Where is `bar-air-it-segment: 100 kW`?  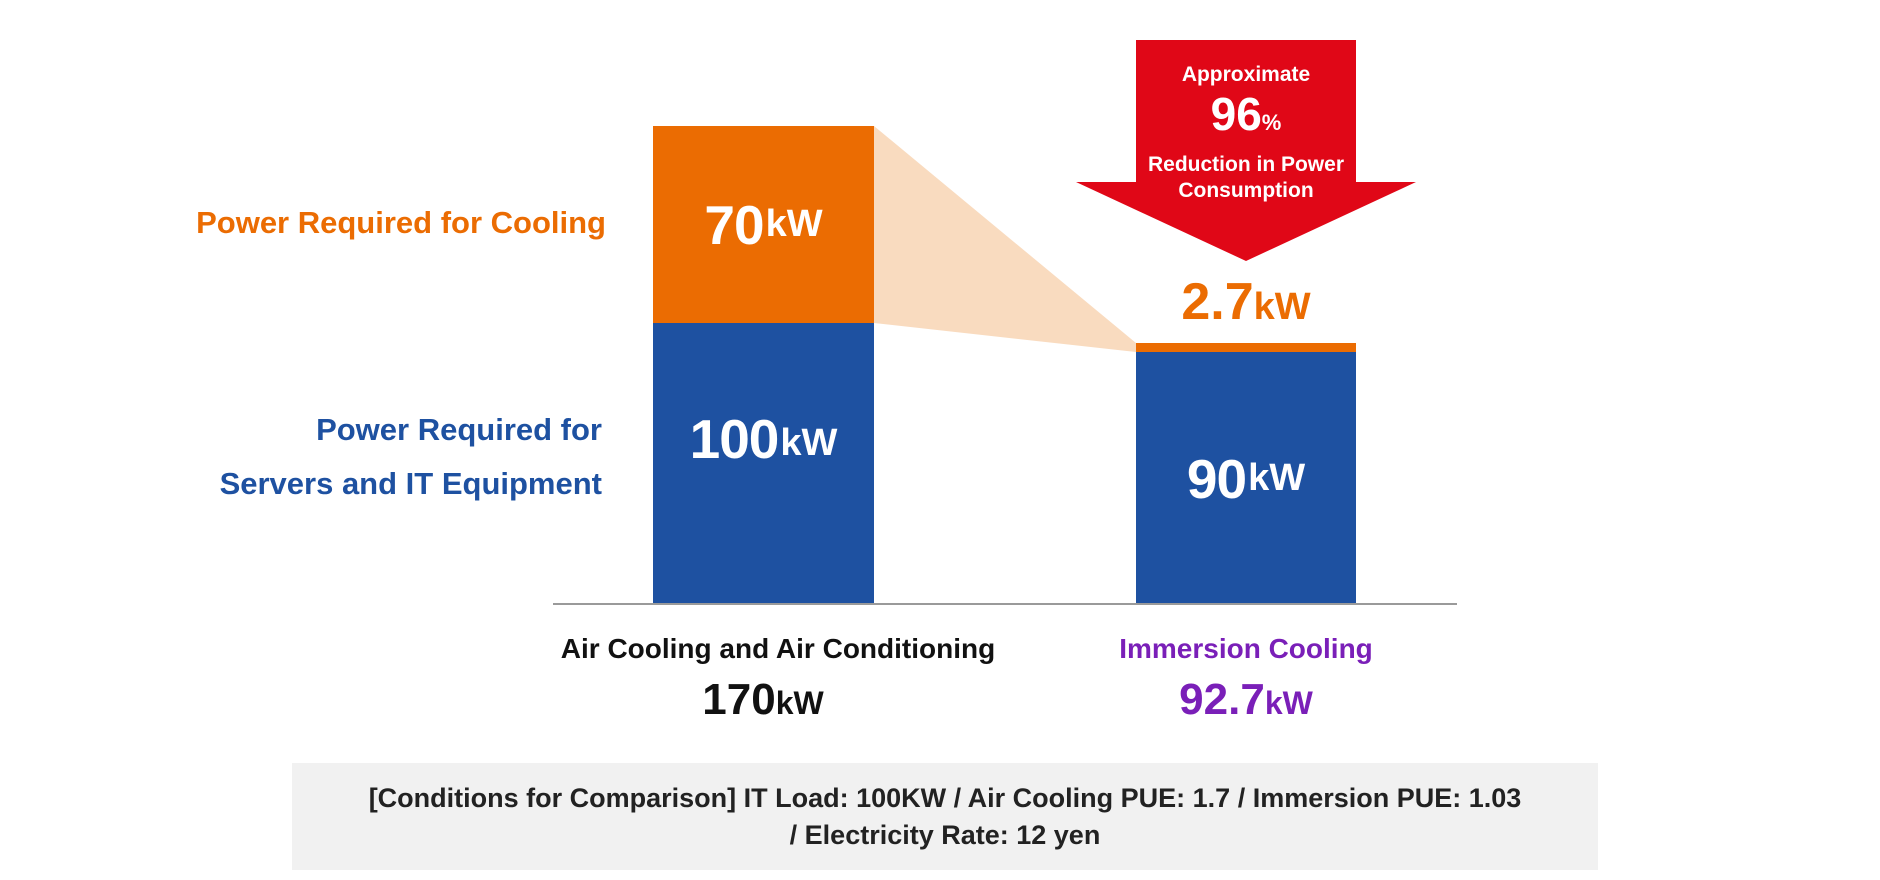
bar-air-it-segment: 100 kW is located at coordinates (763, 464).